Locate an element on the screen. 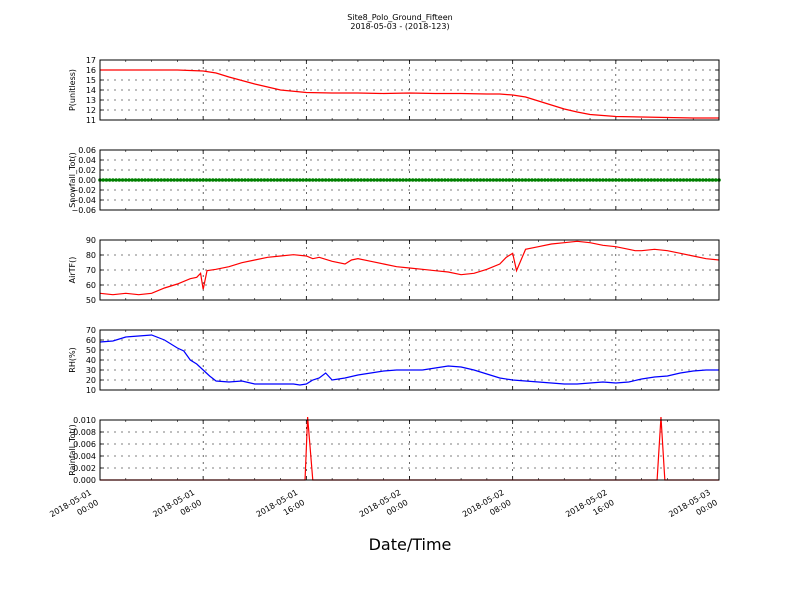 The width and height of the screenshot is (800, 600). ytick-label-2-0: 50 is located at coordinates (91, 300).